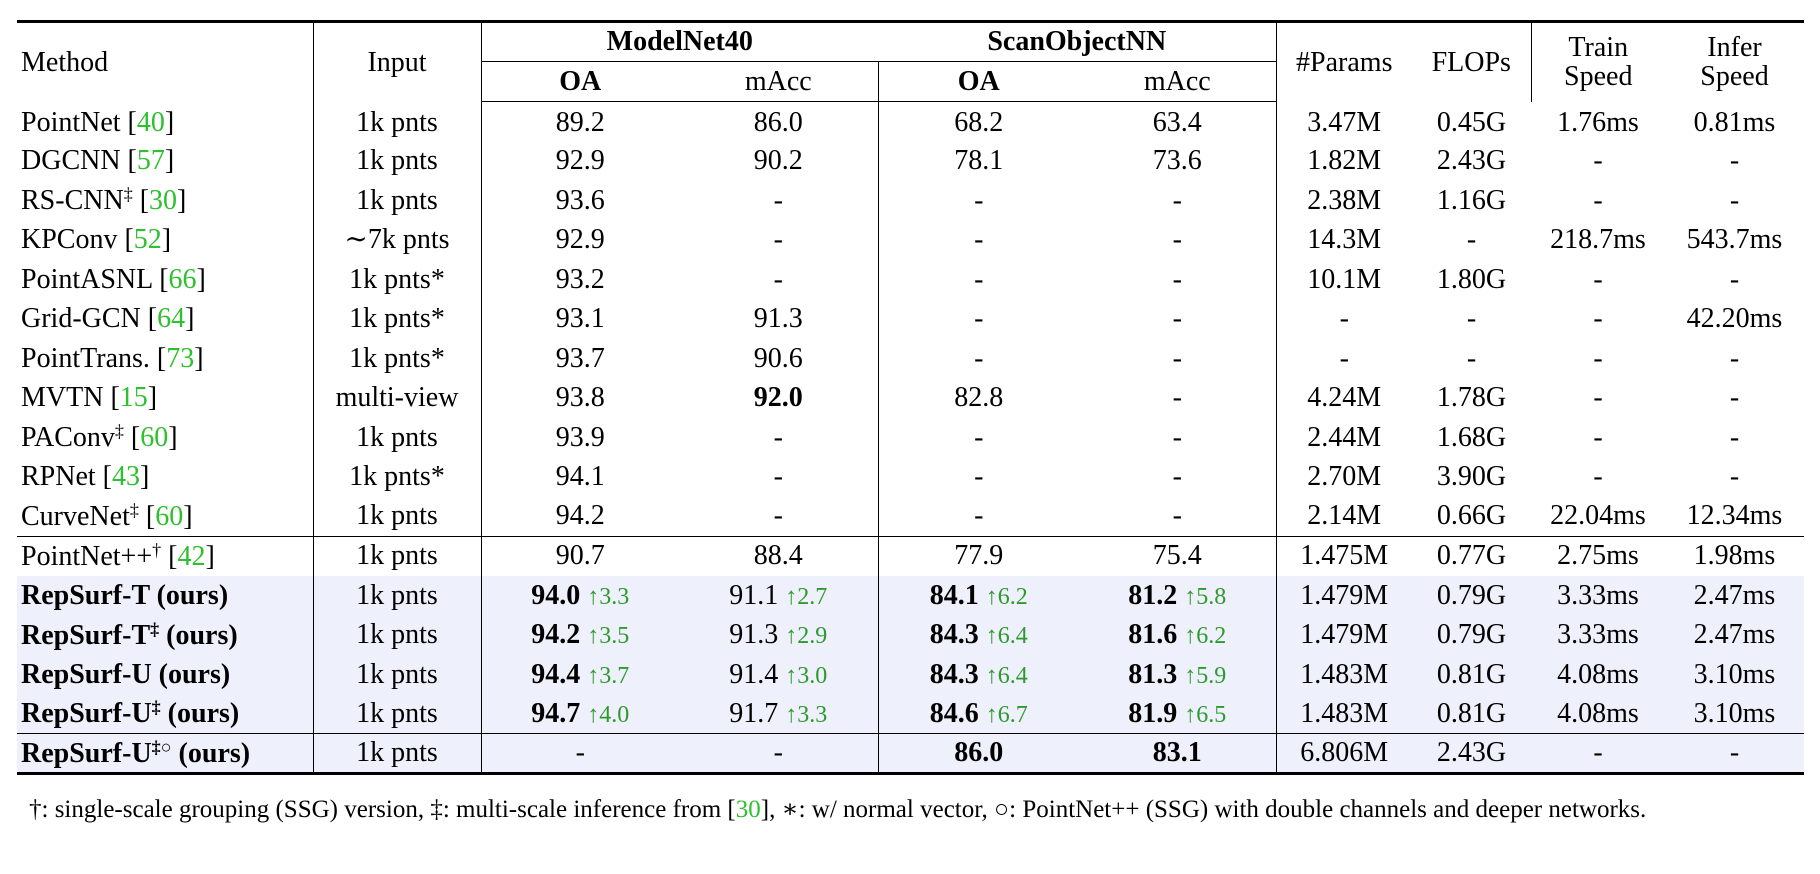 The height and width of the screenshot is (874, 1820). Describe the element at coordinates (779, 714) in the screenshot. I see `table-cell: 91.7 ↑3.3` at that location.